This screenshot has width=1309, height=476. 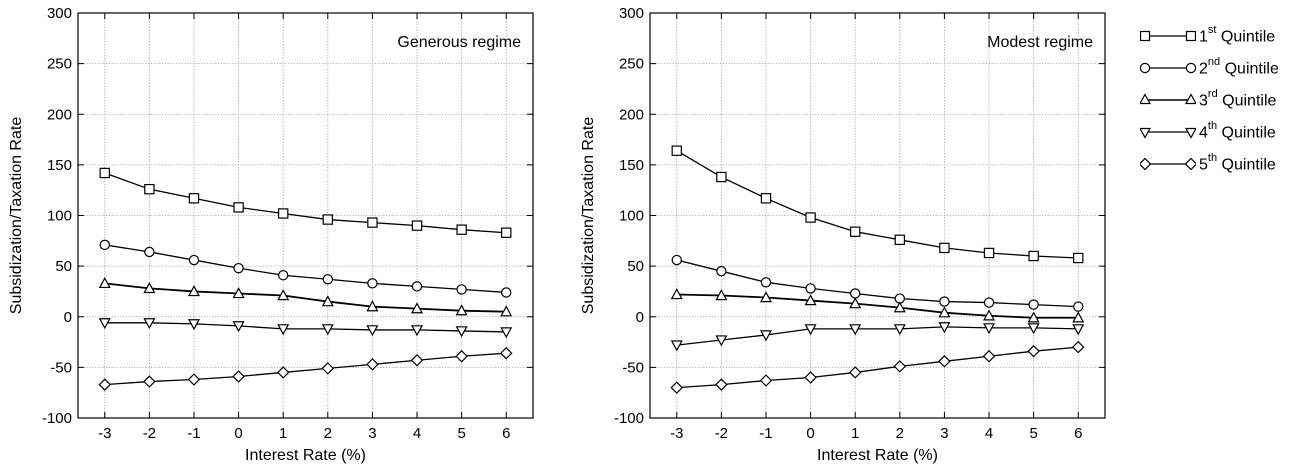 What do you see at coordinates (989, 433) in the screenshot?
I see `x-tick-label: 4` at bounding box center [989, 433].